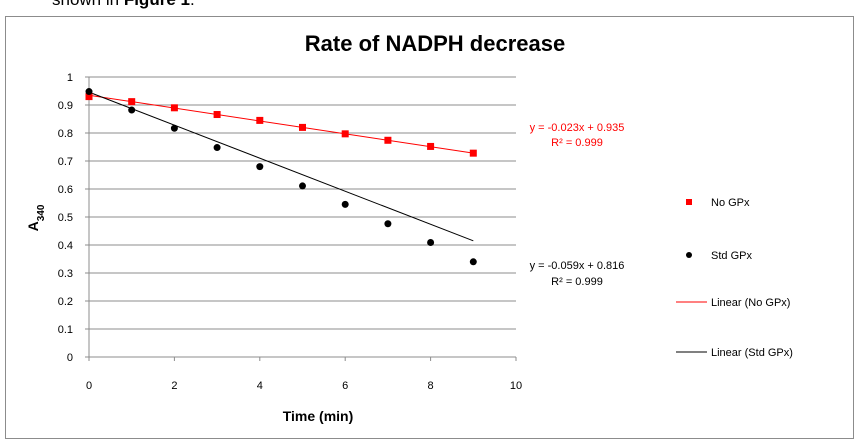  What do you see at coordinates (260, 386) in the screenshot?
I see `x-tick-label-2: 4` at bounding box center [260, 386].